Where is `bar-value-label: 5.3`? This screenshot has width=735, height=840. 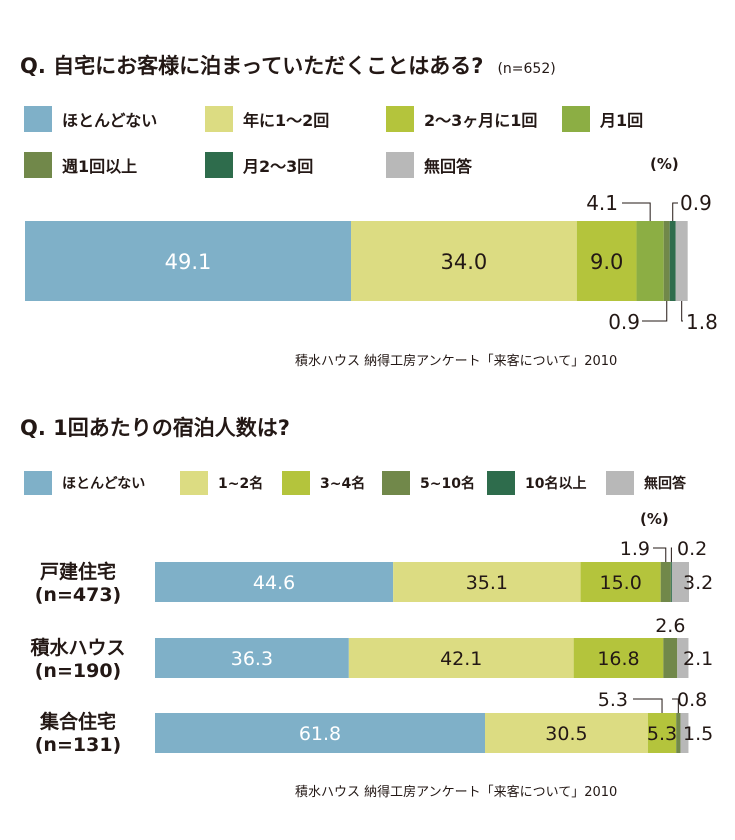
bar-value-label: 5.3 is located at coordinates (662, 734).